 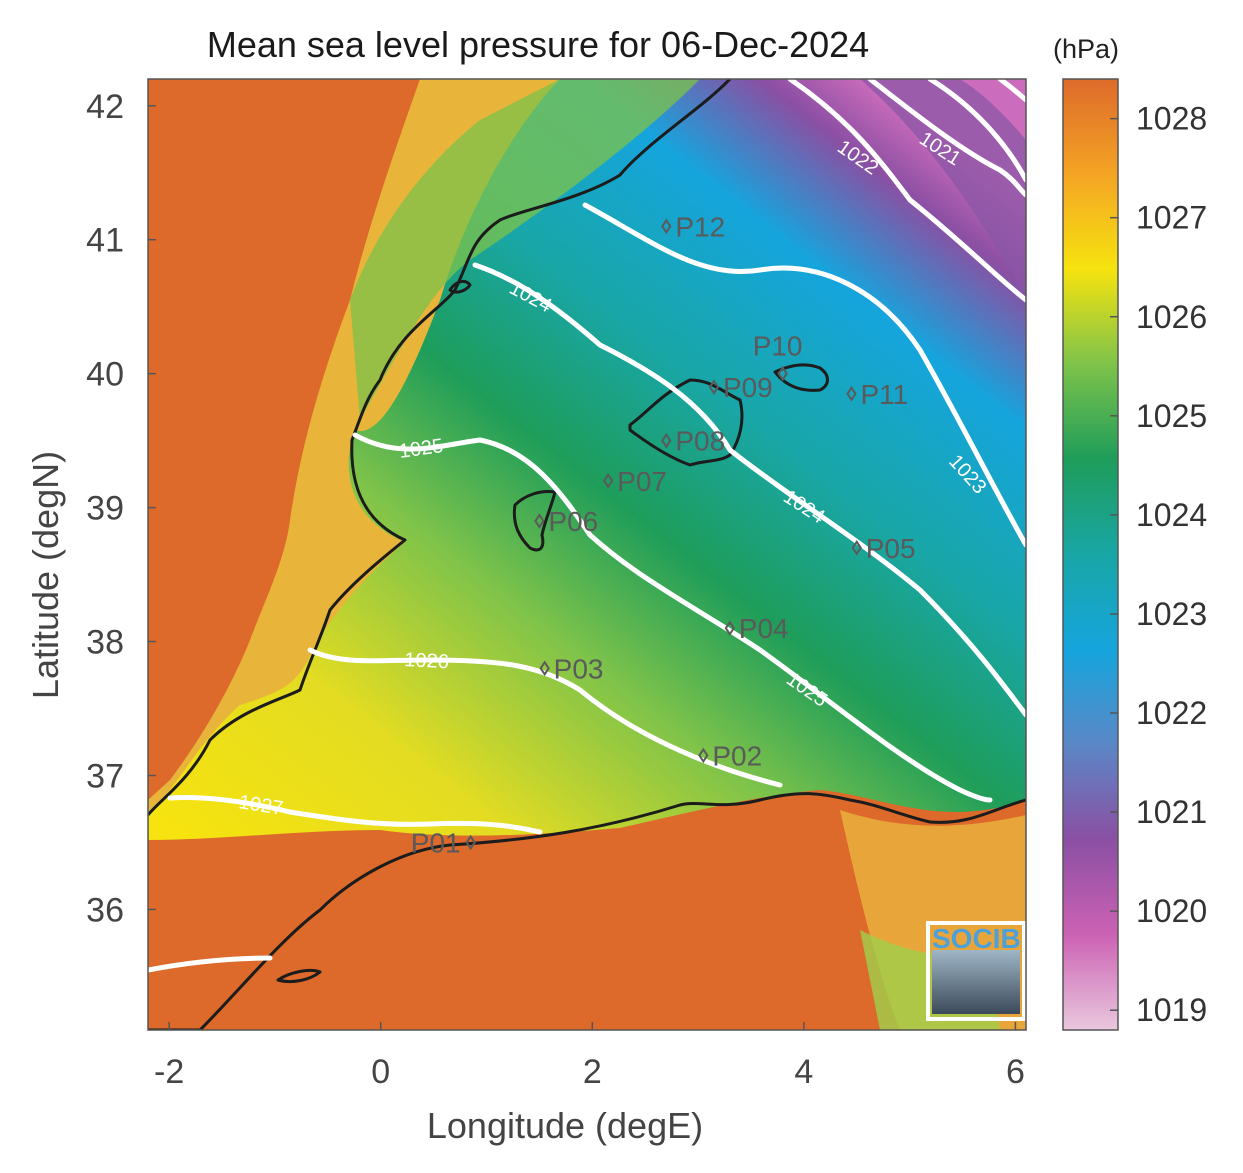 I want to click on colorbar, so click(x=1090, y=554).